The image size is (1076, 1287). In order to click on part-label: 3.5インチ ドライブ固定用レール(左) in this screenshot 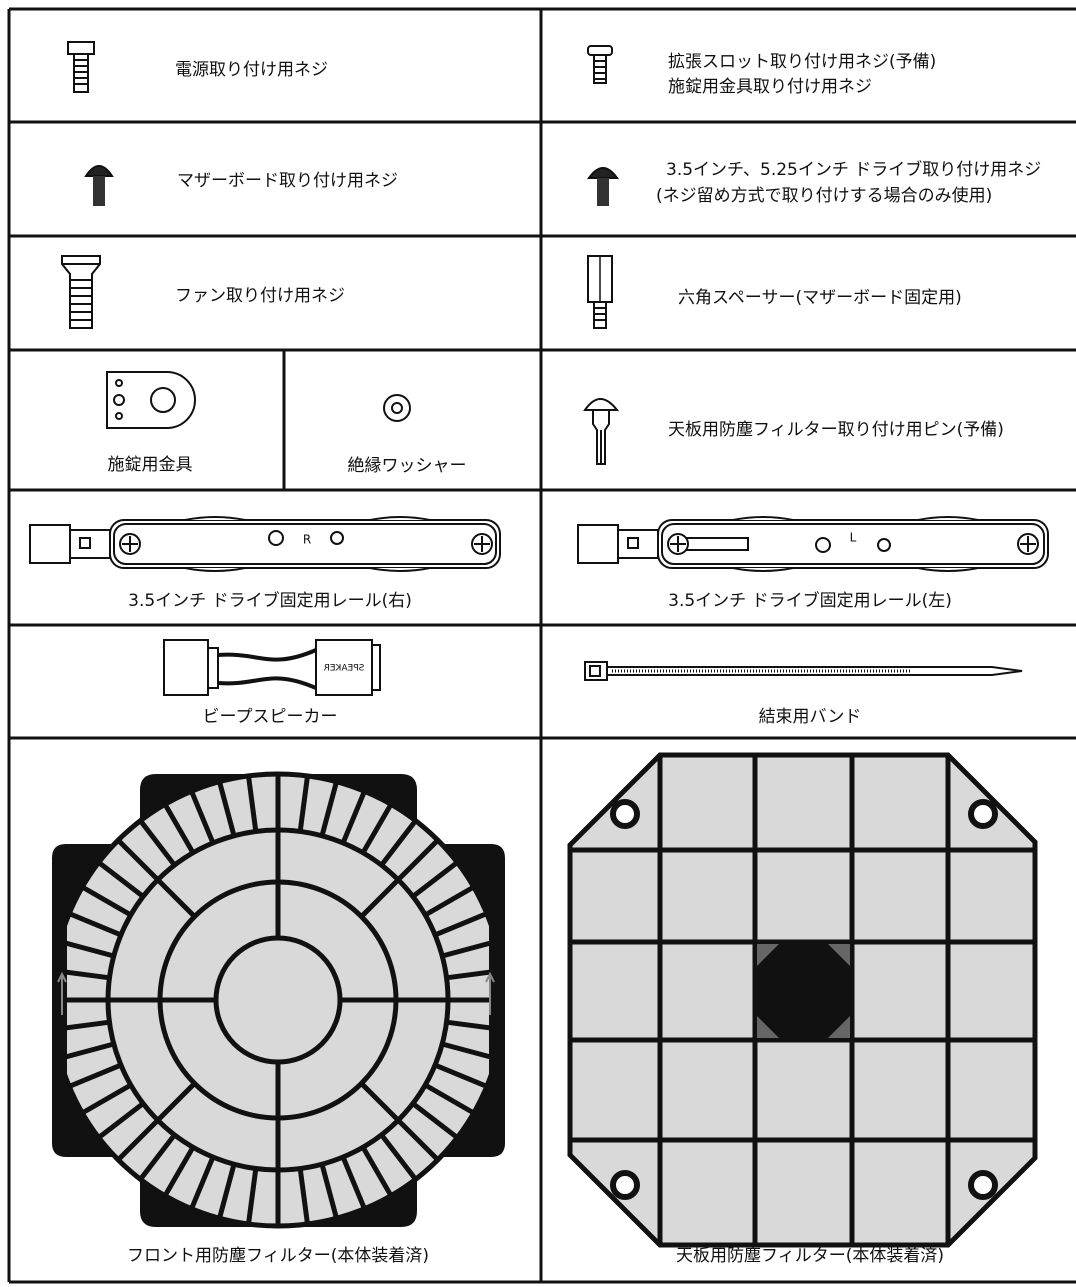, I will do `click(810, 600)`.